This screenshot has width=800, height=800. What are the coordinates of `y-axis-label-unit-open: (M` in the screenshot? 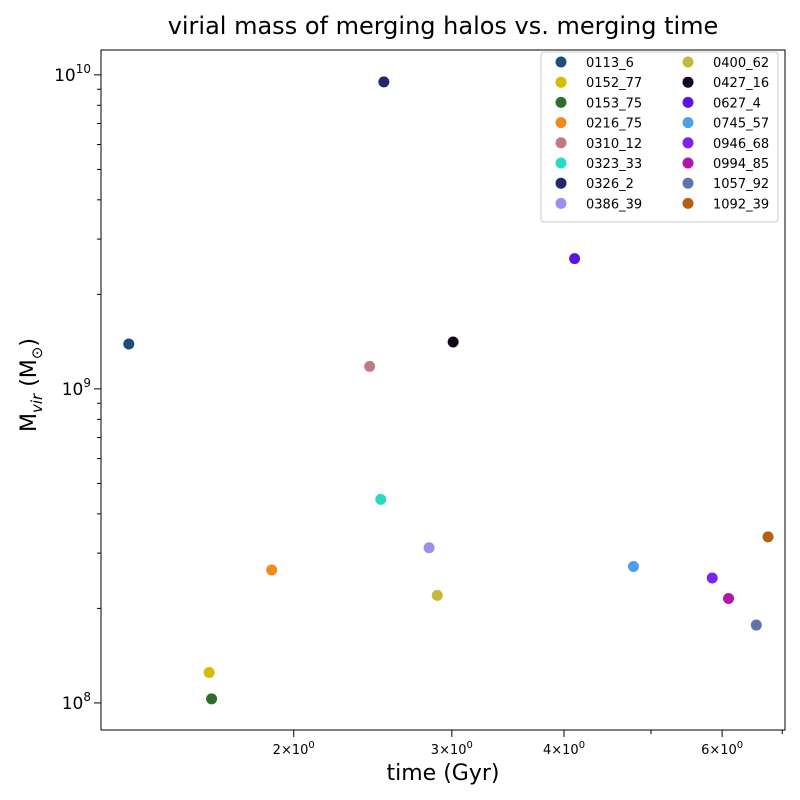 It's located at (29, 376).